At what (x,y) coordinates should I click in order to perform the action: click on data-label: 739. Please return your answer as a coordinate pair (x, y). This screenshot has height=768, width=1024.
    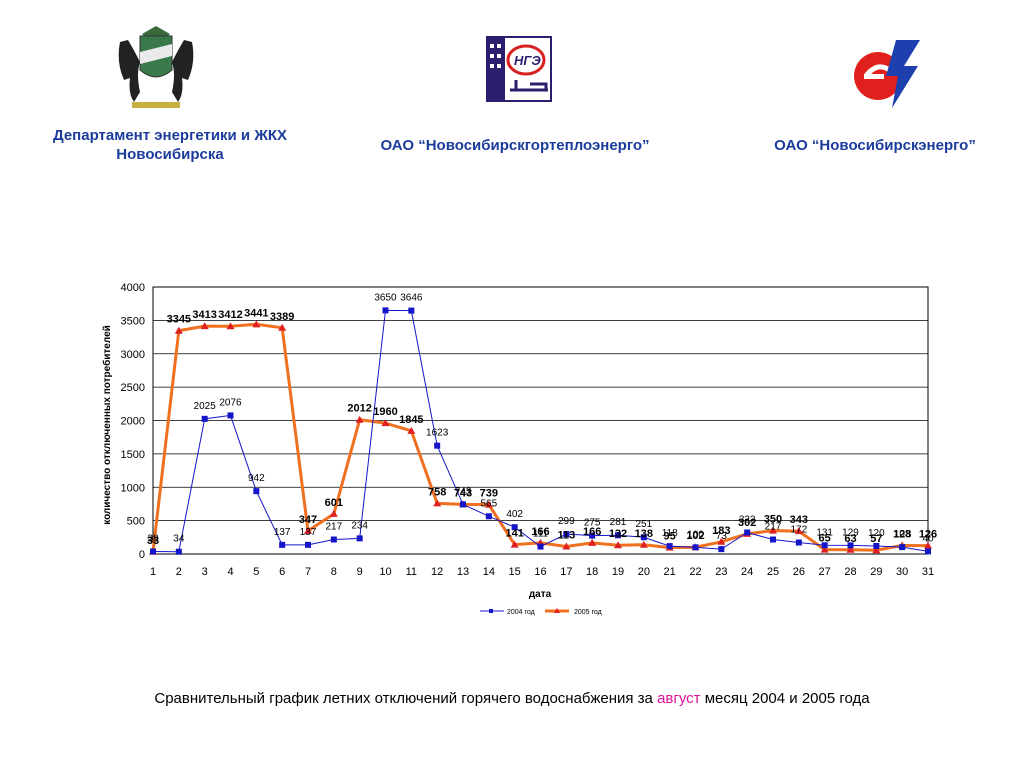
    Looking at the image, I should click on (489, 494).